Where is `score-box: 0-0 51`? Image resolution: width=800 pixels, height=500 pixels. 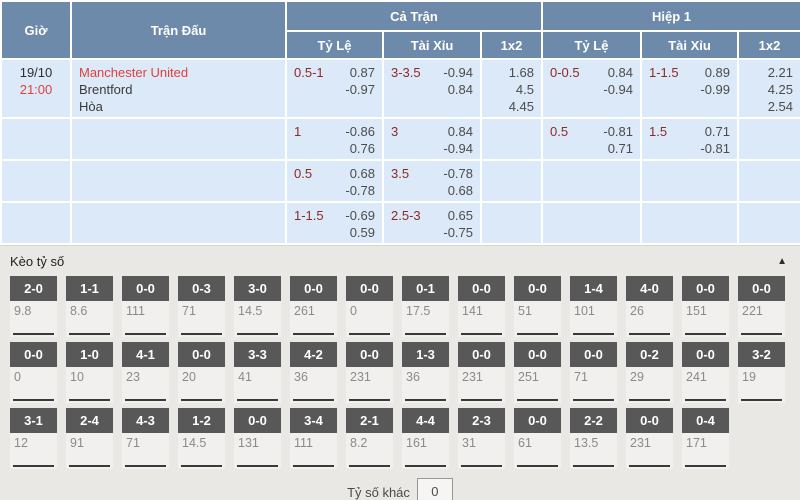
score-box: 0-0 51 is located at coordinates (537, 306).